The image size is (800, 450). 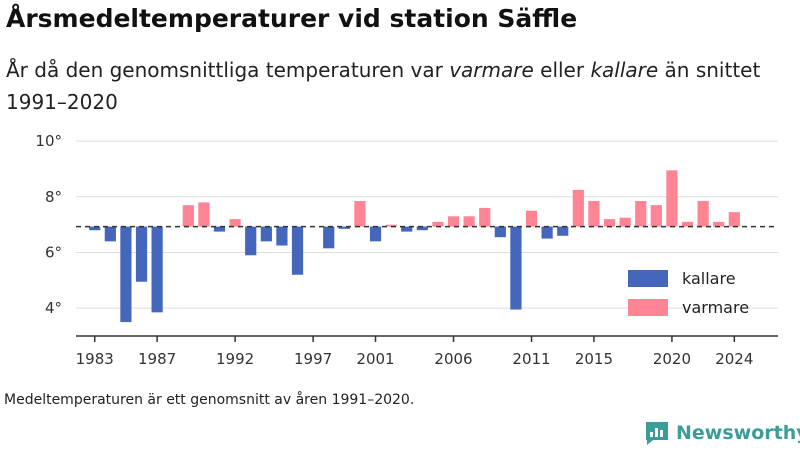 I want to click on bar-1987, so click(x=157, y=269).